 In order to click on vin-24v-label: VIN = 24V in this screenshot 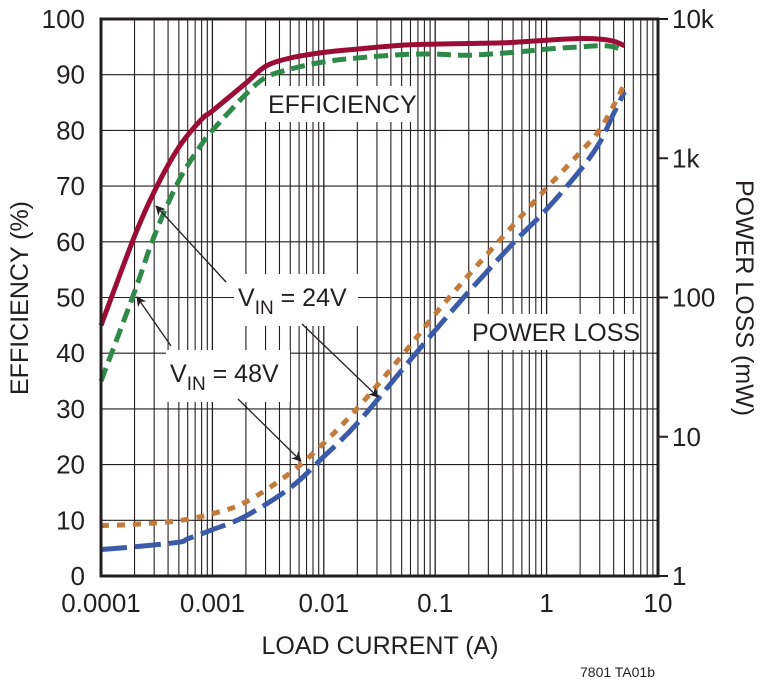, I will do `click(296, 300)`.